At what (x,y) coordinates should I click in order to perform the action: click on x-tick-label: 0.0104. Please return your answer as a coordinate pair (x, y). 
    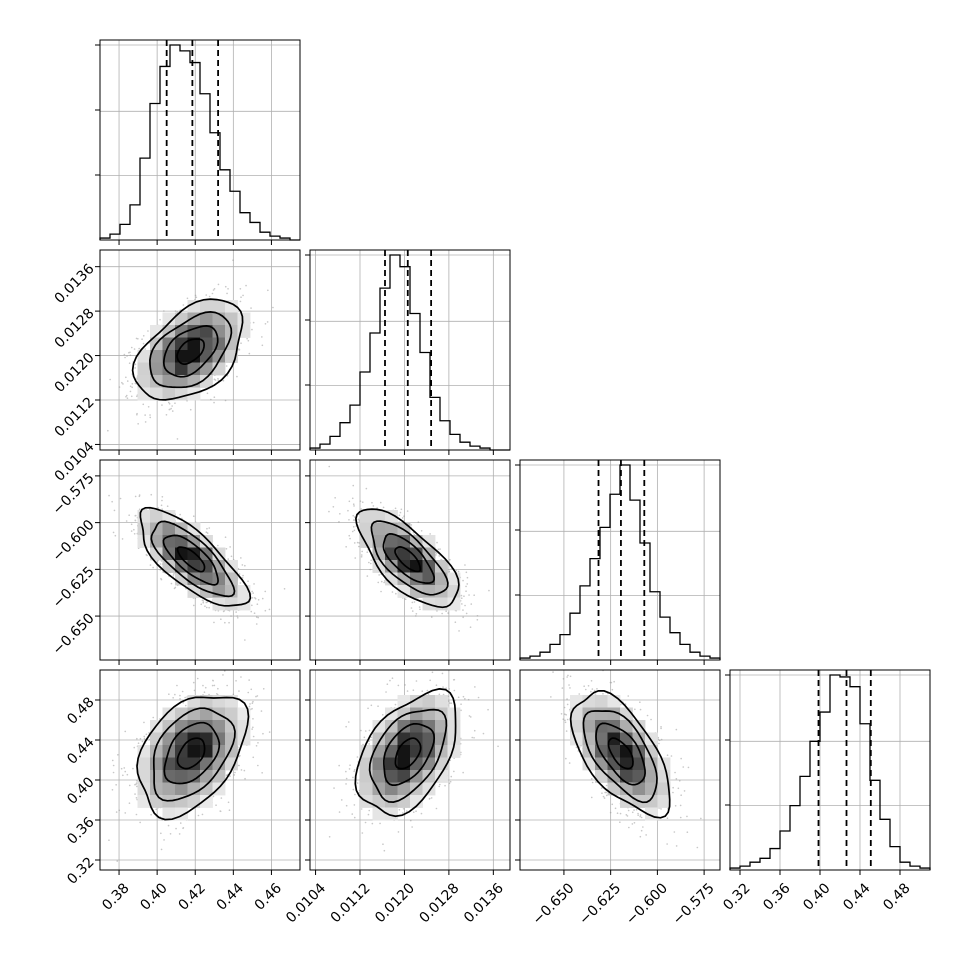
    Looking at the image, I should click on (306, 903).